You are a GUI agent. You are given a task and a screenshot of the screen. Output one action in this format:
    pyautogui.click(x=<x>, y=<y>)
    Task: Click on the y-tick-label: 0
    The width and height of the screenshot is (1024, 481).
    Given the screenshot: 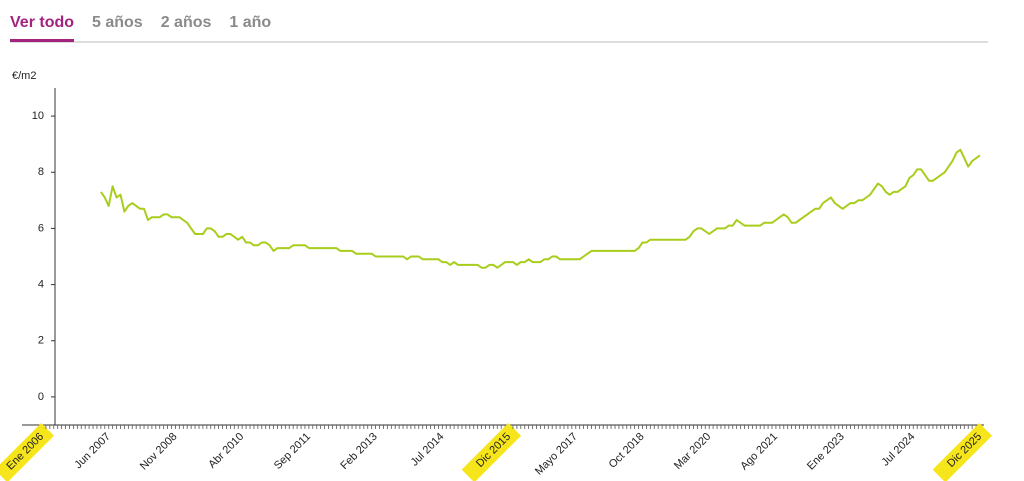 What is the action you would take?
    pyautogui.click(x=41, y=397)
    